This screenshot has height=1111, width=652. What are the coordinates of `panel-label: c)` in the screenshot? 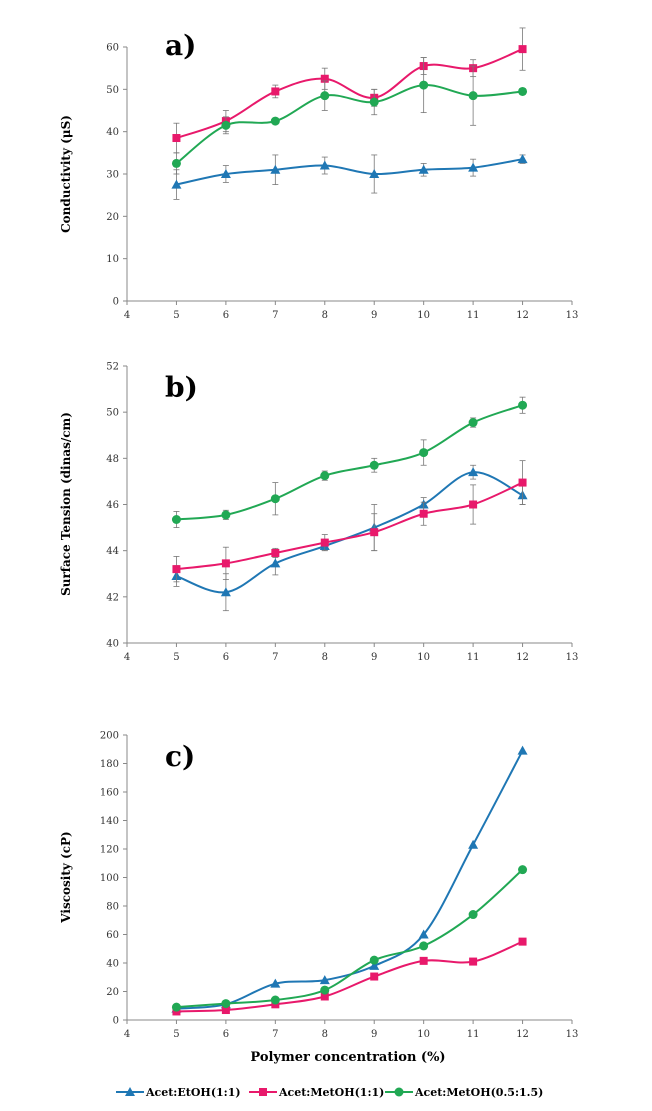 It's located at (180, 756).